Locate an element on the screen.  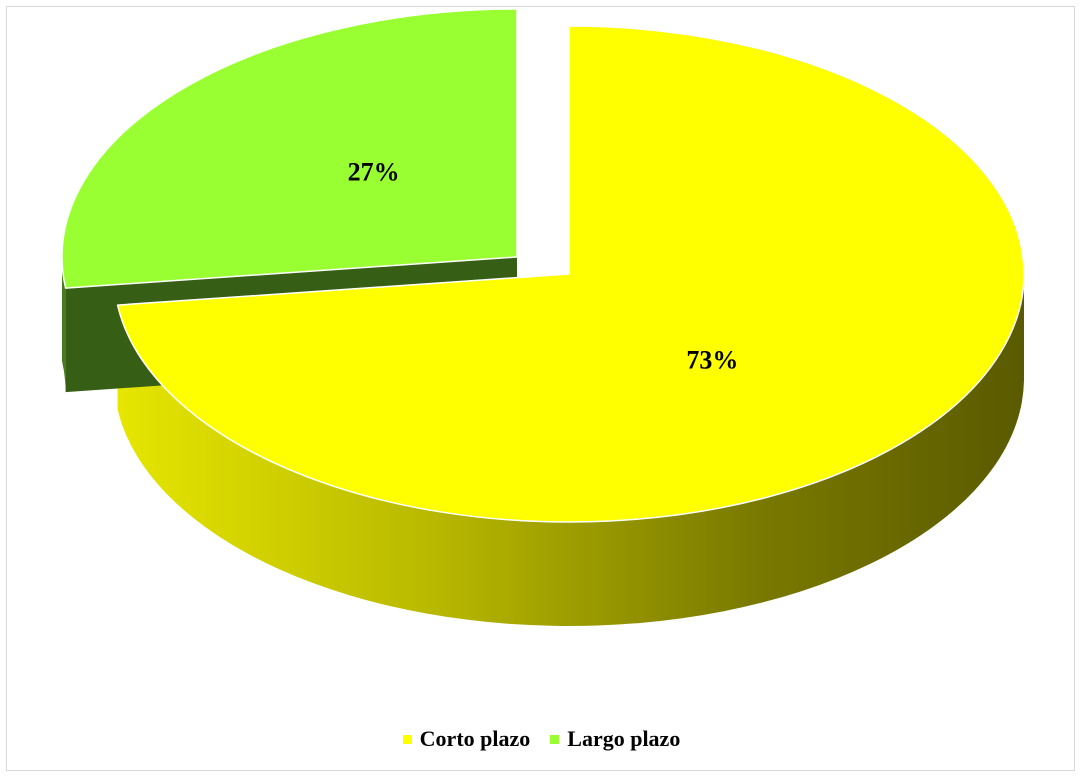
legend-swatch-largo-plazo is located at coordinates (555, 739).